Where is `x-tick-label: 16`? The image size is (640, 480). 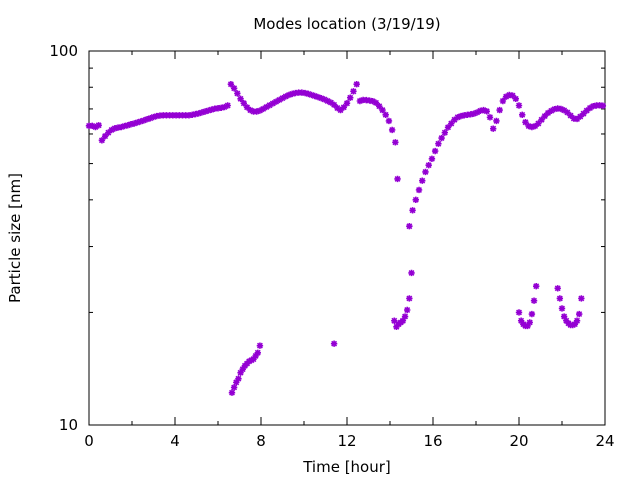 x-tick-label: 16 is located at coordinates (432, 441).